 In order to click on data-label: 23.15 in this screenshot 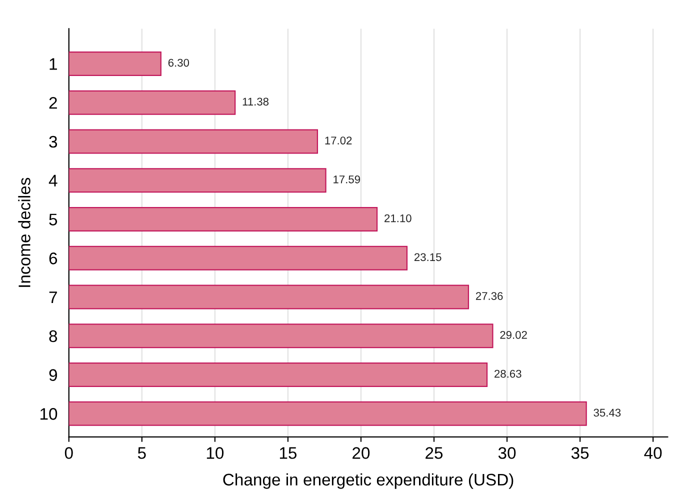, I will do `click(428, 257)`.